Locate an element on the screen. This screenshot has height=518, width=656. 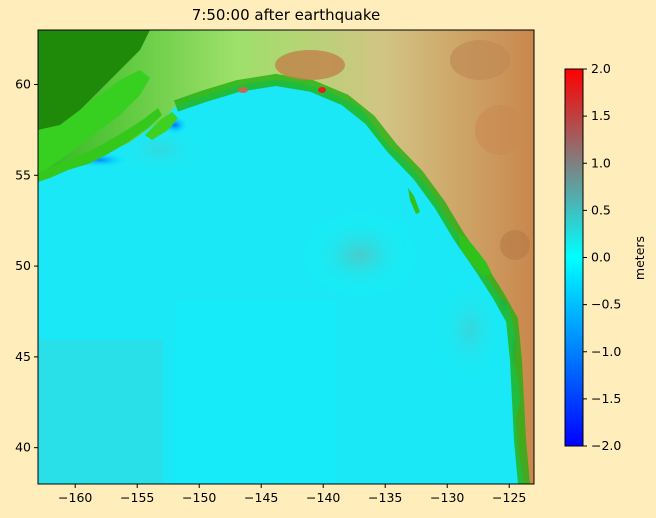
land-haida-gwaii is located at coordinates (414, 201).